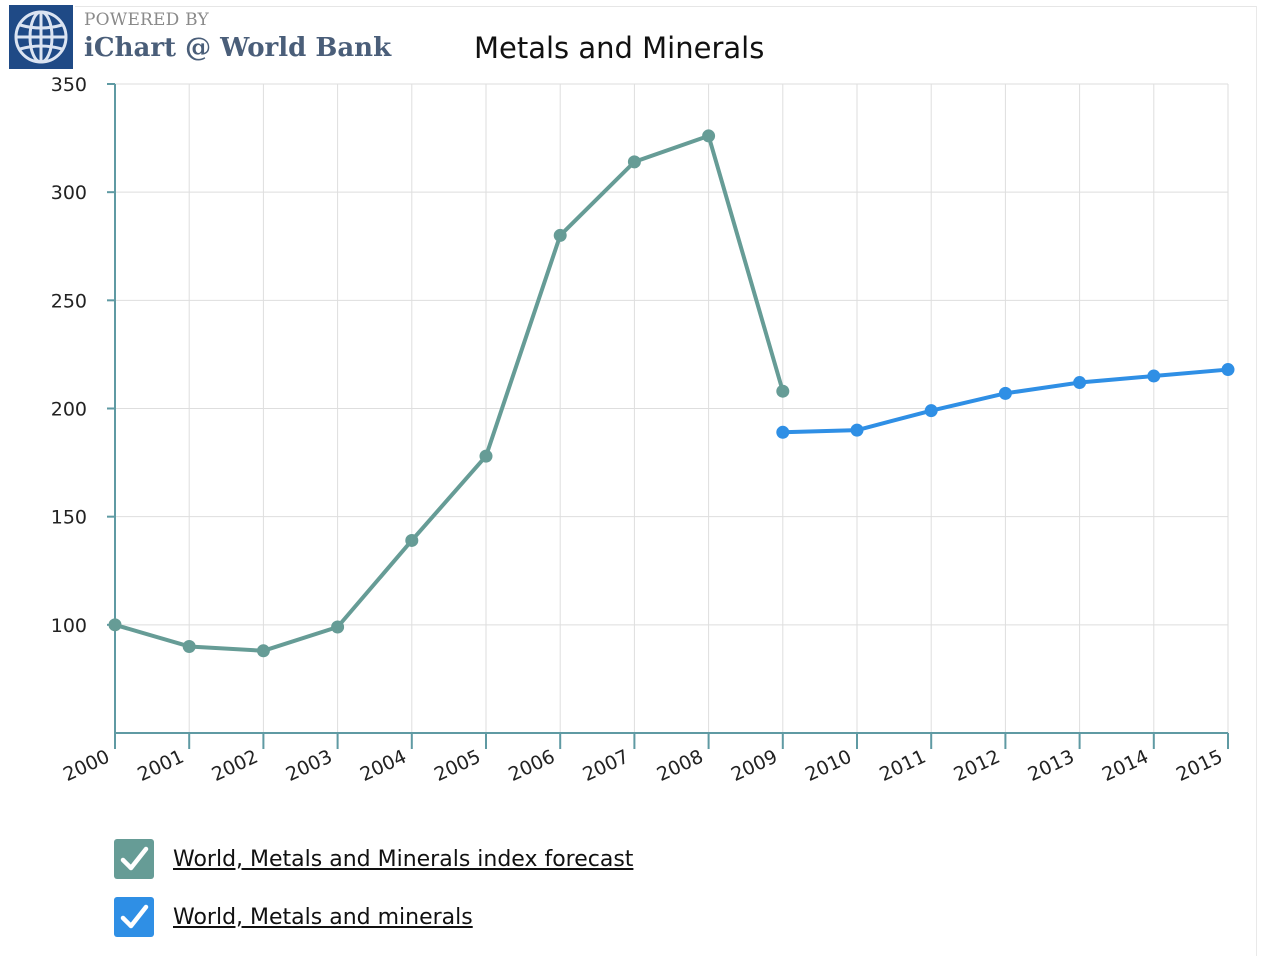 The width and height of the screenshot is (1261, 964). Describe the element at coordinates (709, 136) in the screenshot. I see `data-point-s0-2008` at that location.